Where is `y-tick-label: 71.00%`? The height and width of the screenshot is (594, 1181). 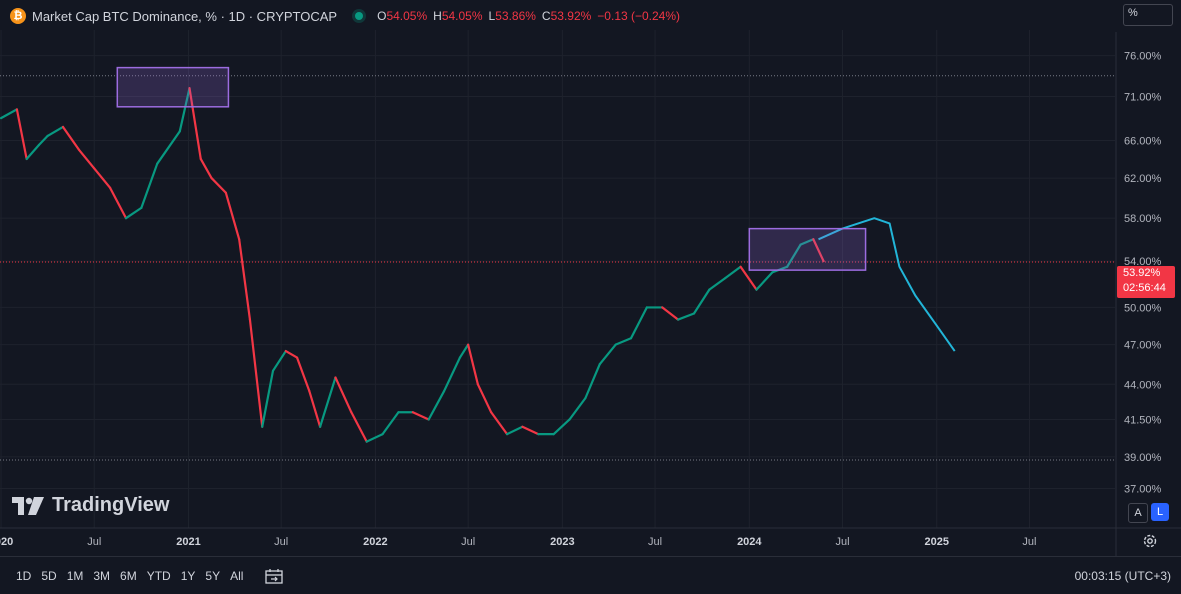
y-tick-label: 71.00% is located at coordinates (1143, 98).